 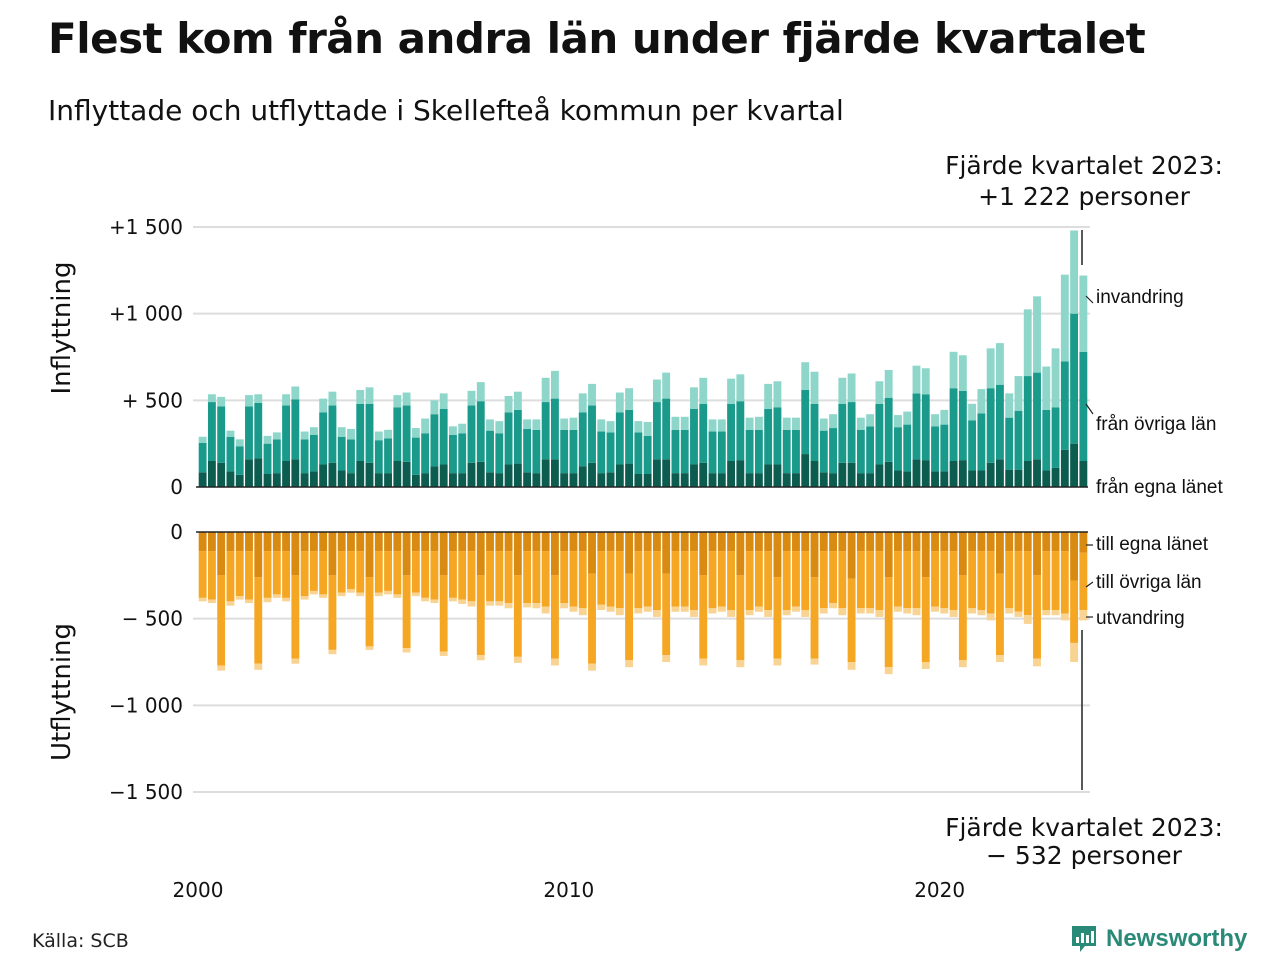 I want to click on bar-in-1-q74, so click(x=888, y=429).